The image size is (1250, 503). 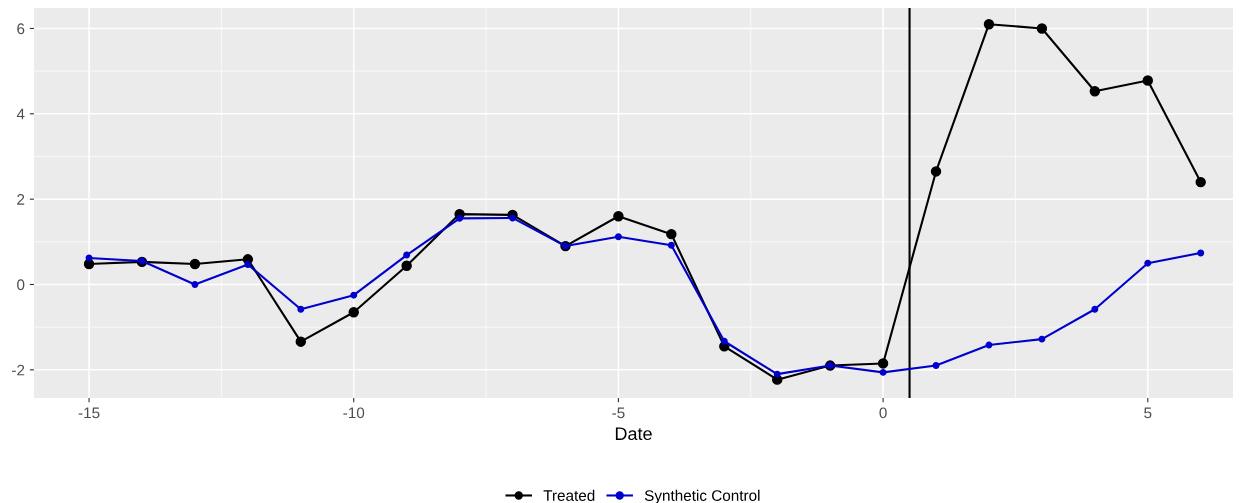 I want to click on y-tick-label: 6, so click(x=21, y=29).